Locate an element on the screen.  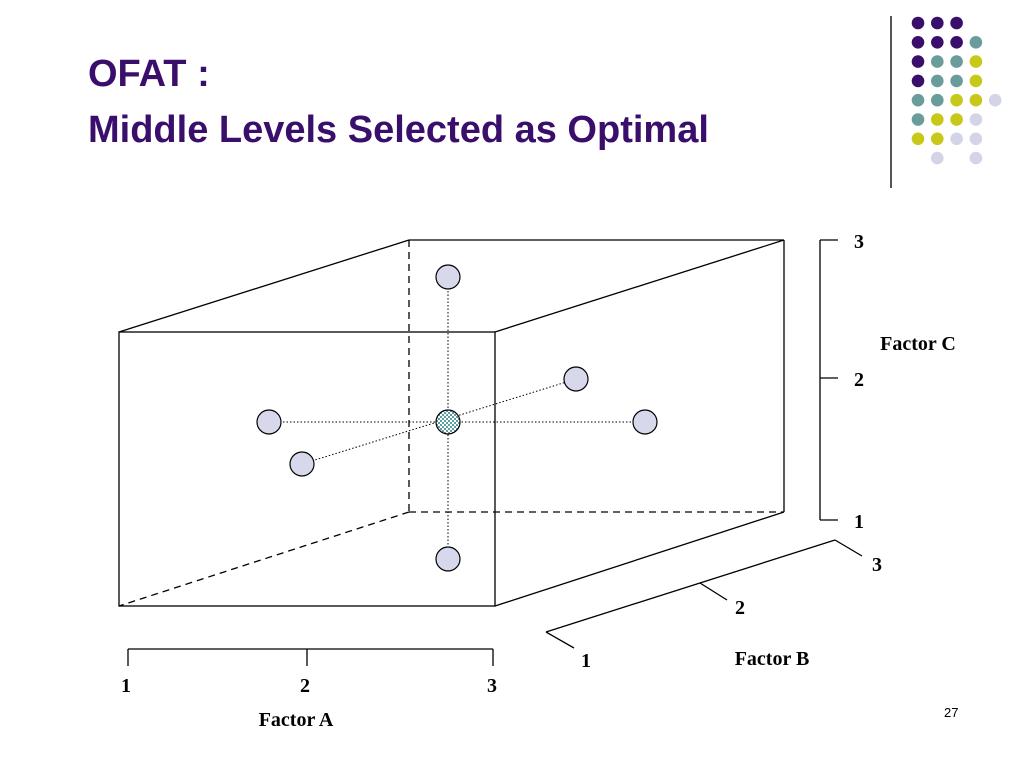
page-number: 27 is located at coordinates (951, 712).